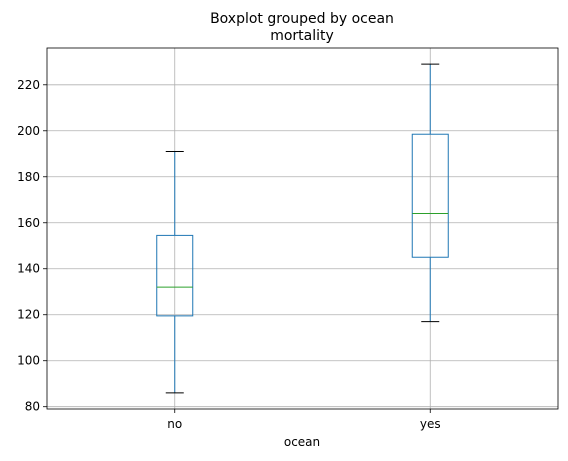 This screenshot has width=568, height=461. I want to click on y-tick-label: 220, so click(28, 85).